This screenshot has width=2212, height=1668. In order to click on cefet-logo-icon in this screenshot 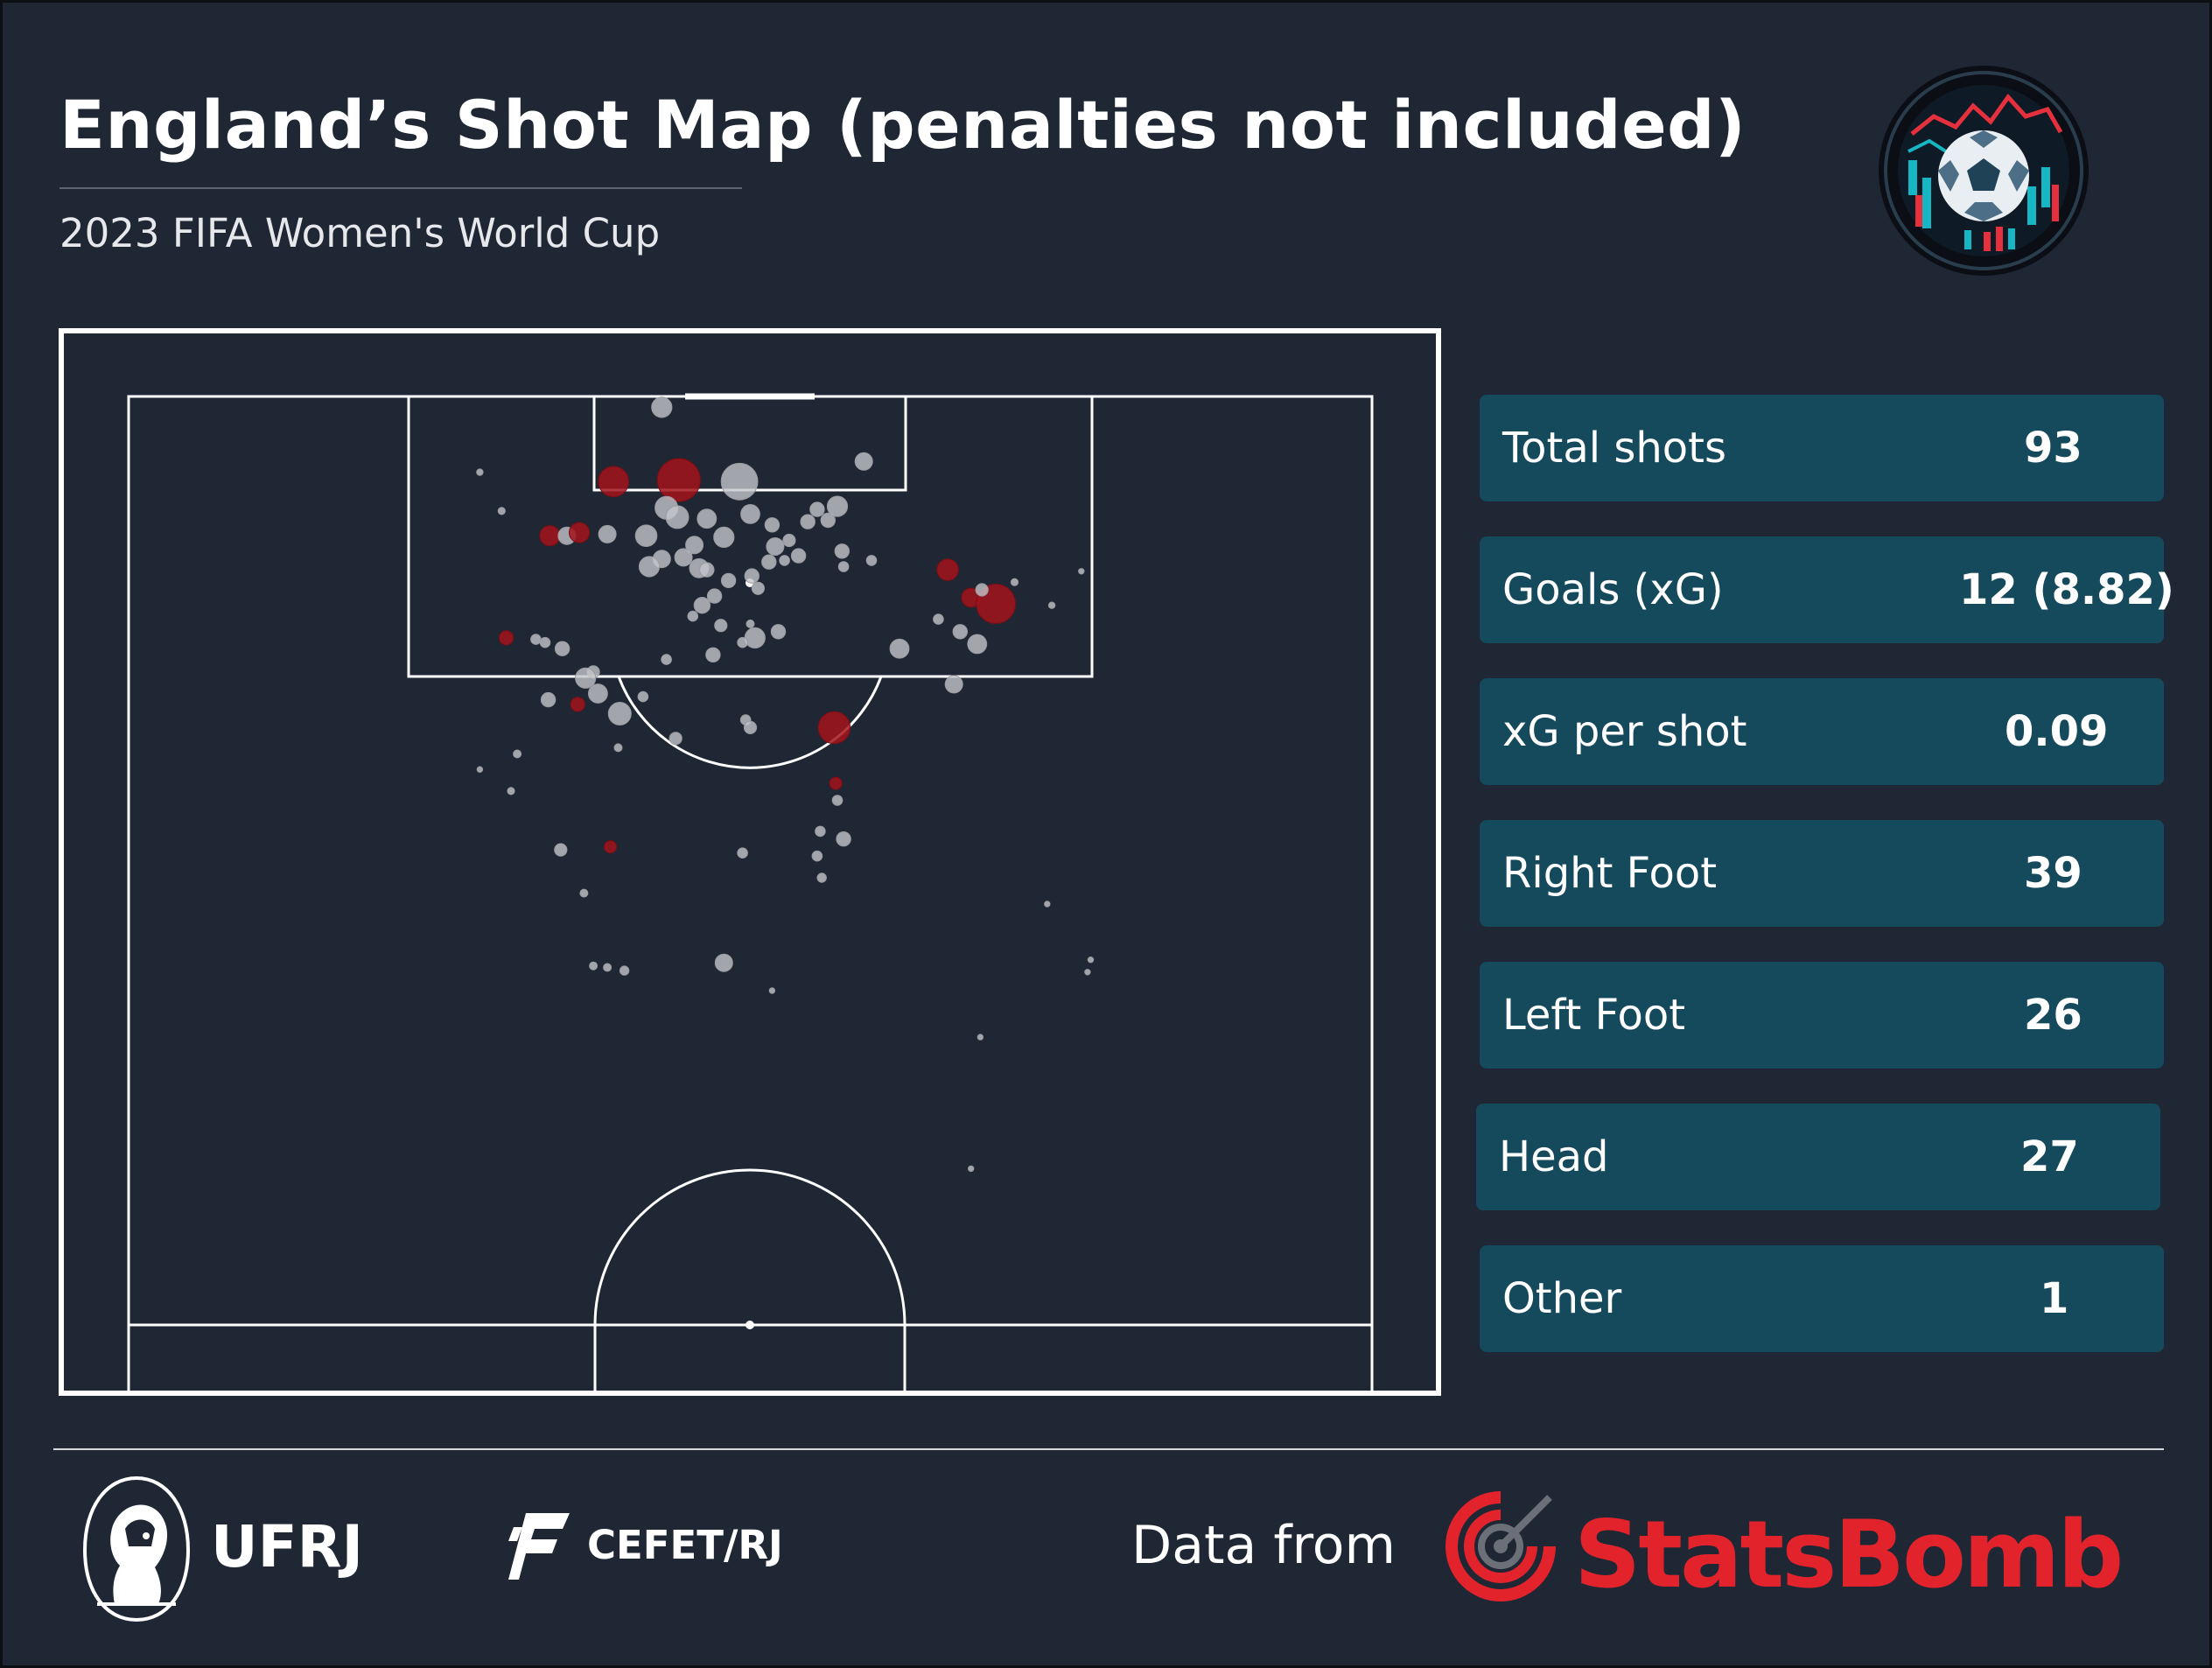, I will do `click(539, 1546)`.